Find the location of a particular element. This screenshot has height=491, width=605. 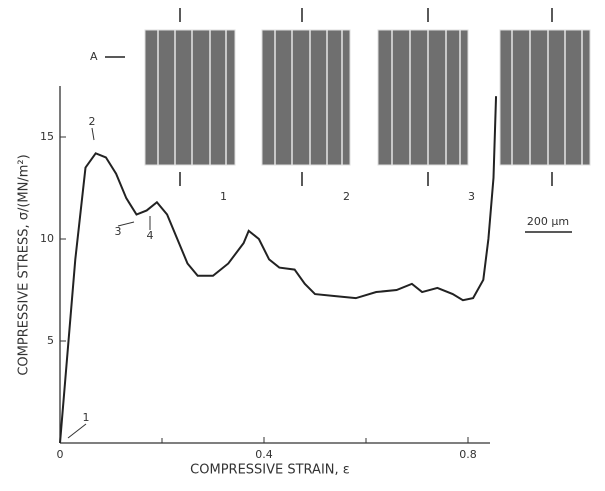

annotation: 4 is located at coordinates (150, 235).